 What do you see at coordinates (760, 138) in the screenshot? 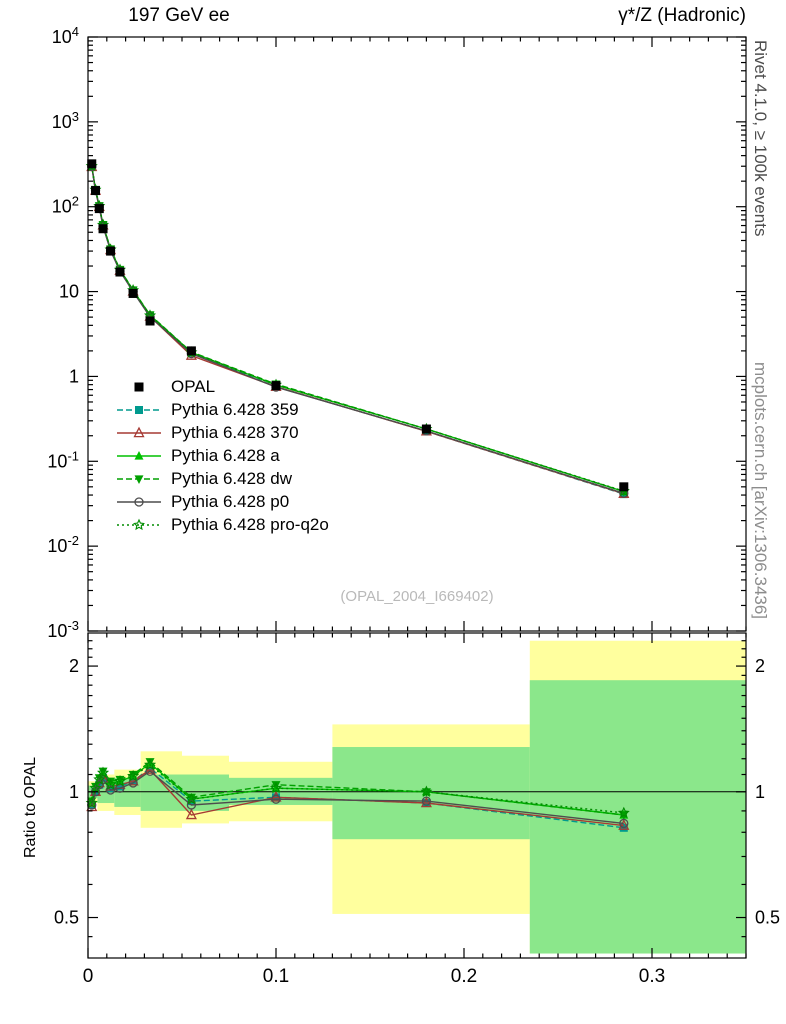
I see `rivet-version-label: Rivet 4.1.0, ≥ 100k events` at bounding box center [760, 138].